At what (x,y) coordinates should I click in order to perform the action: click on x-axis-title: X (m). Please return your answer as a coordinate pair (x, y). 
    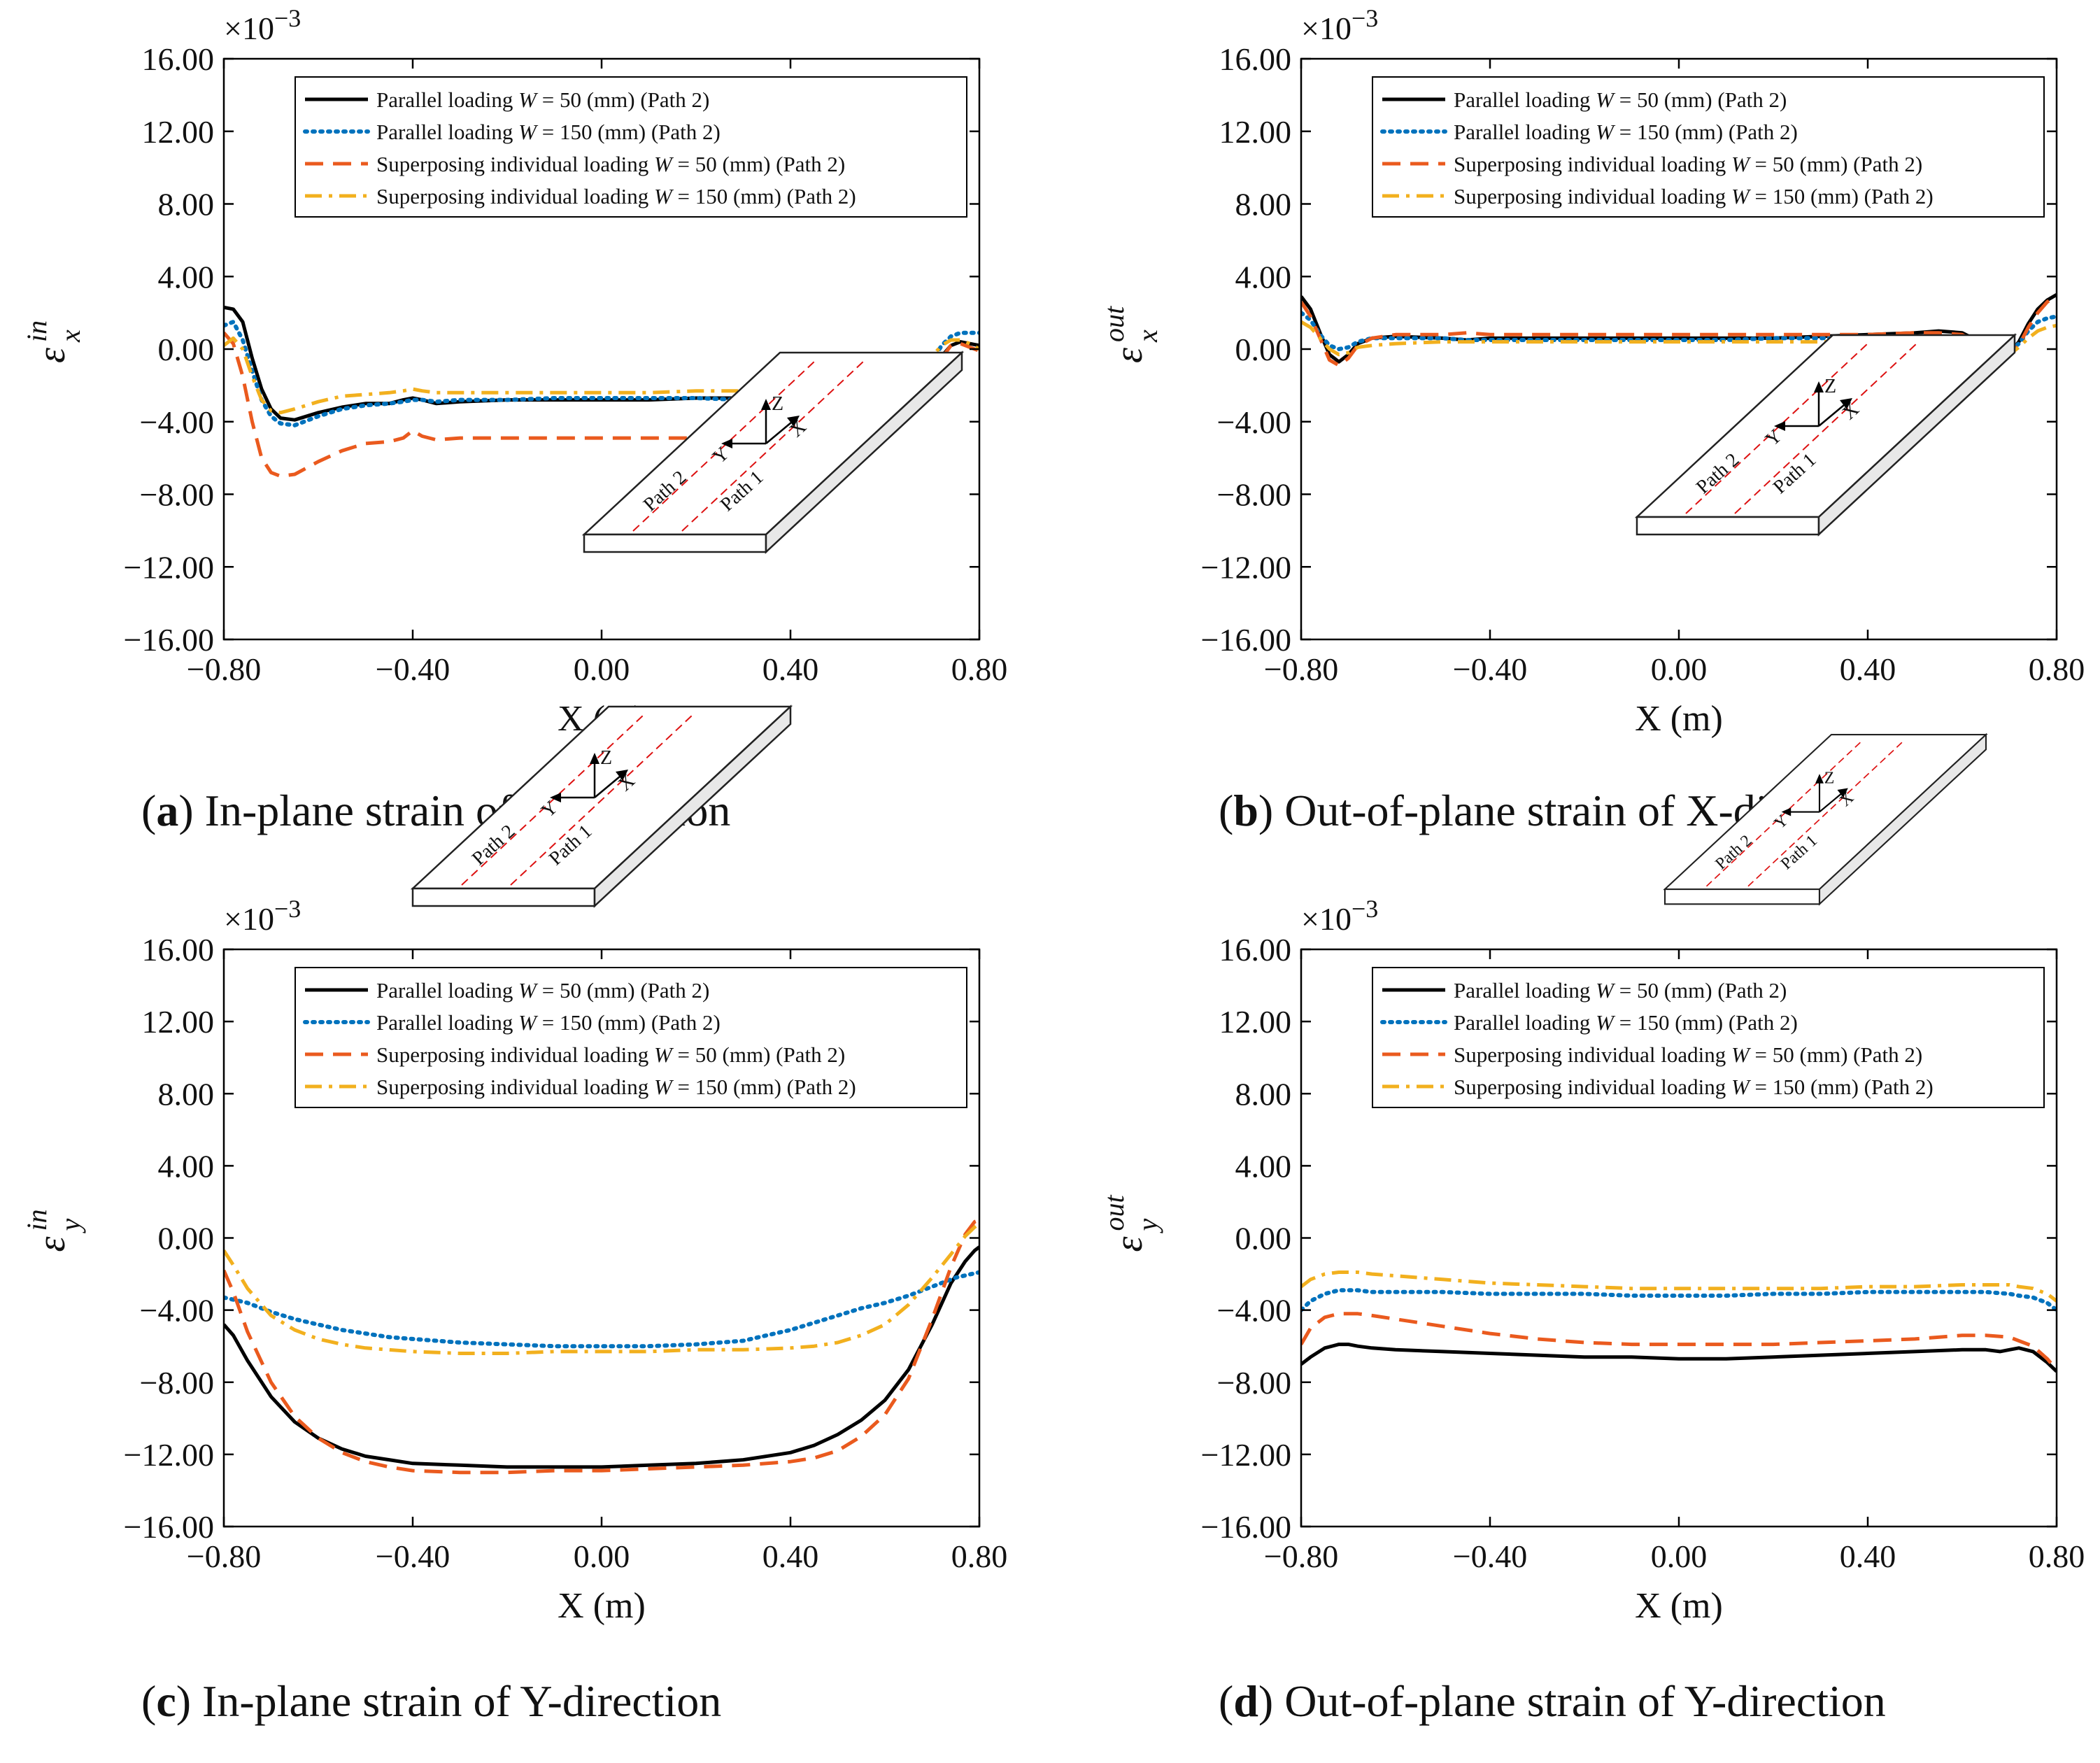
    Looking at the image, I should click on (1679, 1606).